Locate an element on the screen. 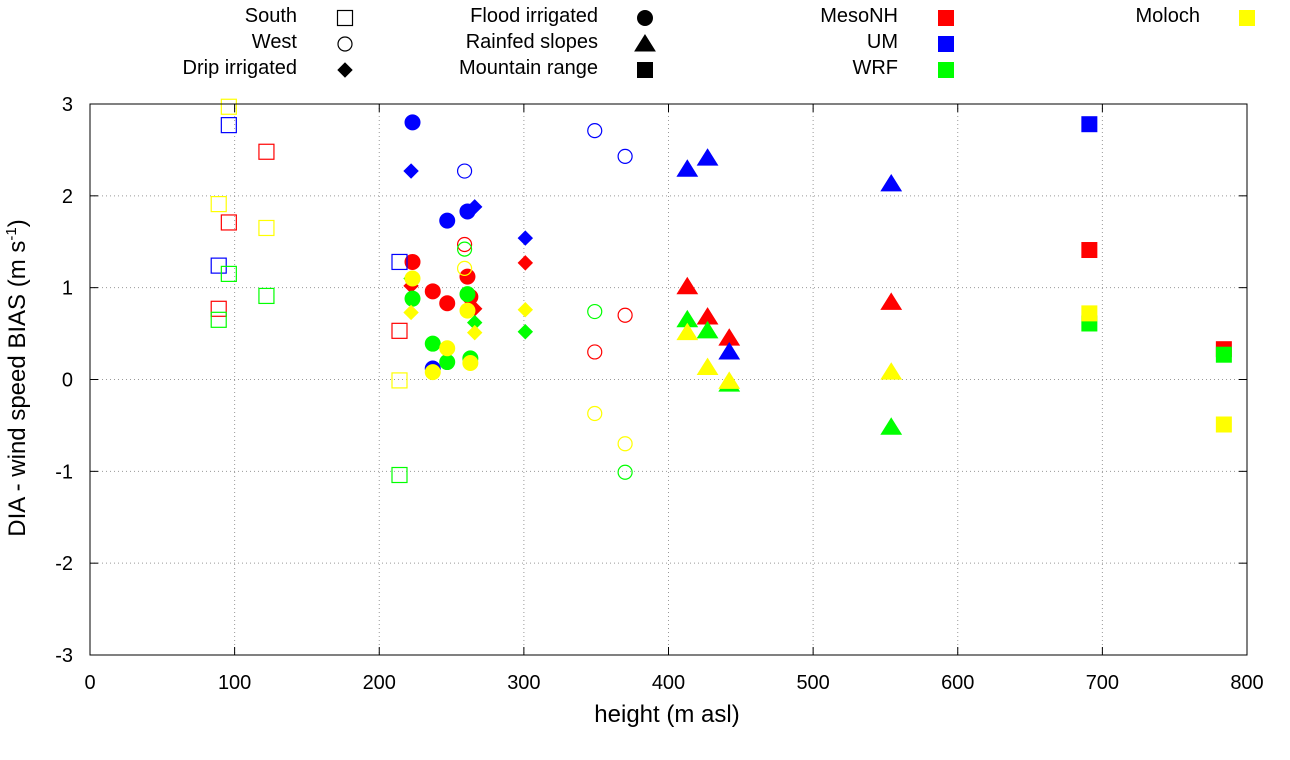 This screenshot has width=1290, height=760. legend-label: UM is located at coordinates (882, 42).